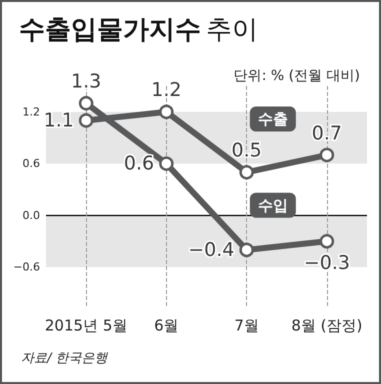 Image resolution: width=381 pixels, height=384 pixels. Describe the element at coordinates (166, 325) in the screenshot. I see `x-tick-label: 6월` at that location.